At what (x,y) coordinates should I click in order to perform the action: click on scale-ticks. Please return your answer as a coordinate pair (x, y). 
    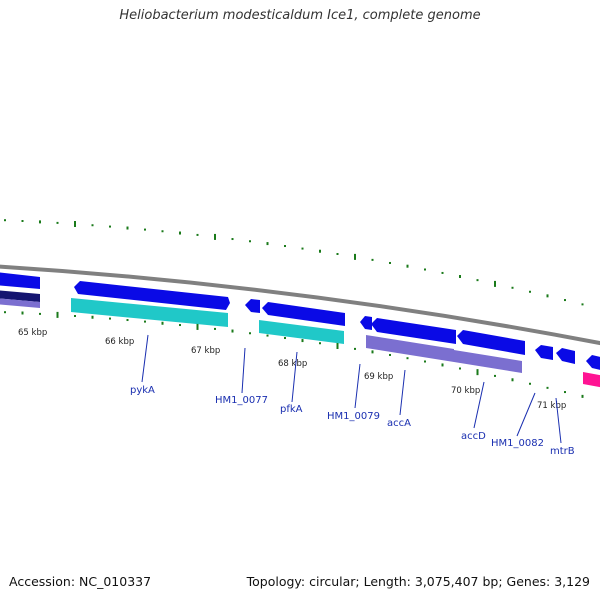
    Looking at the image, I should click on (294, 354).